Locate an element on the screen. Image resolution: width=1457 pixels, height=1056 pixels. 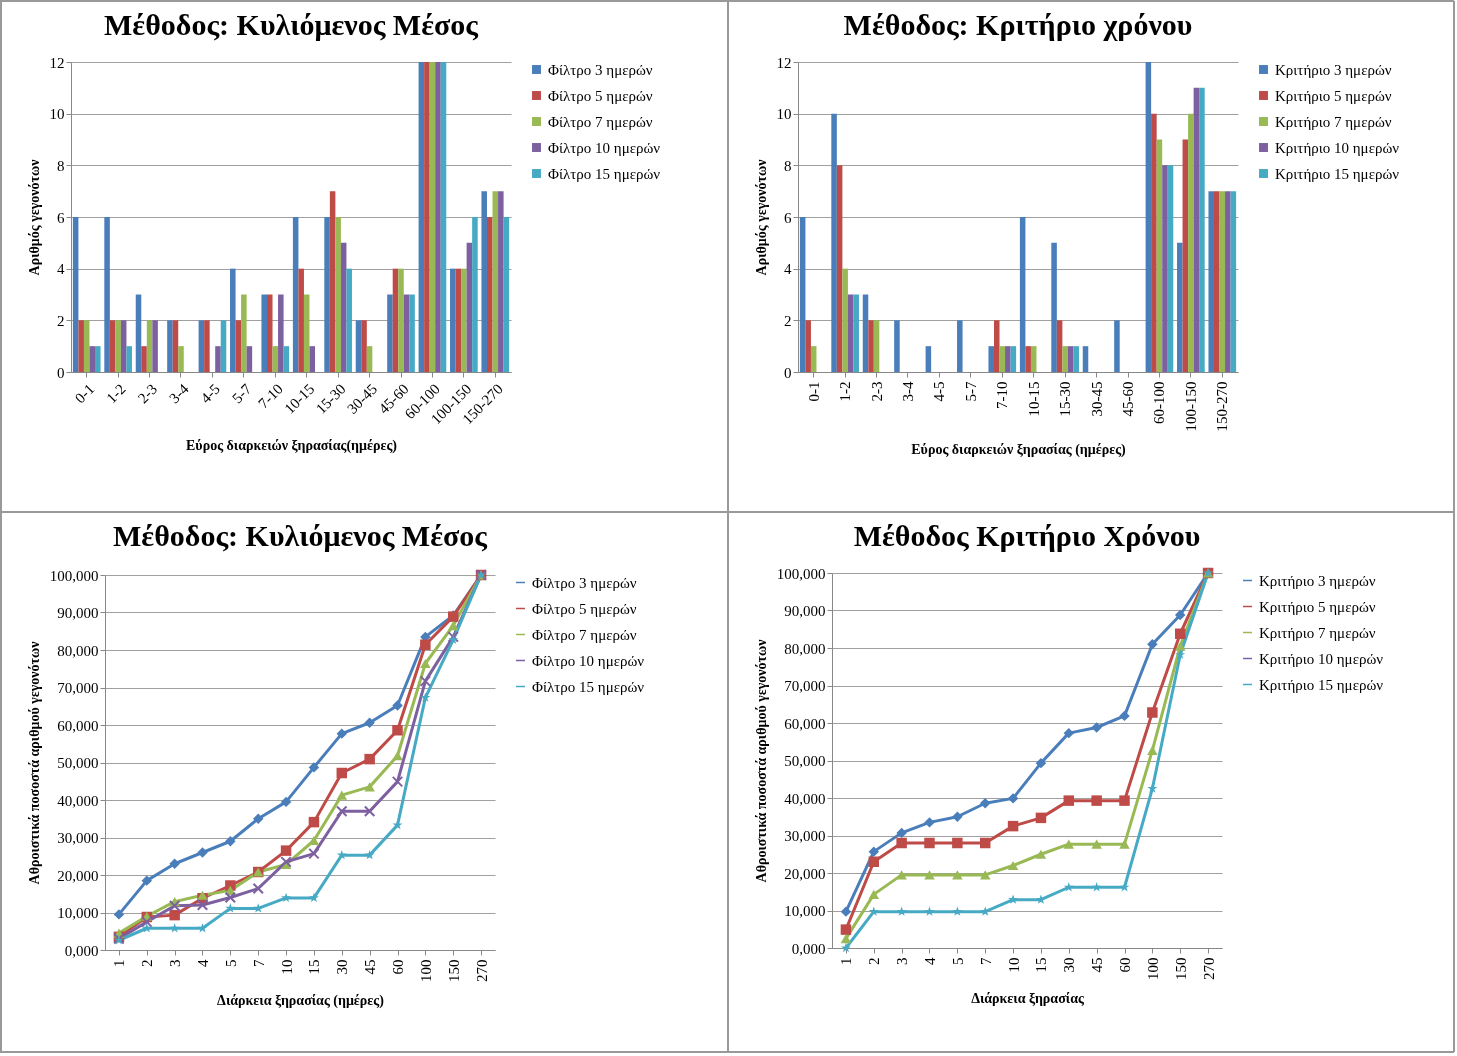
legend-label: Κριτήριο 10 ημερών is located at coordinates (1337, 147).